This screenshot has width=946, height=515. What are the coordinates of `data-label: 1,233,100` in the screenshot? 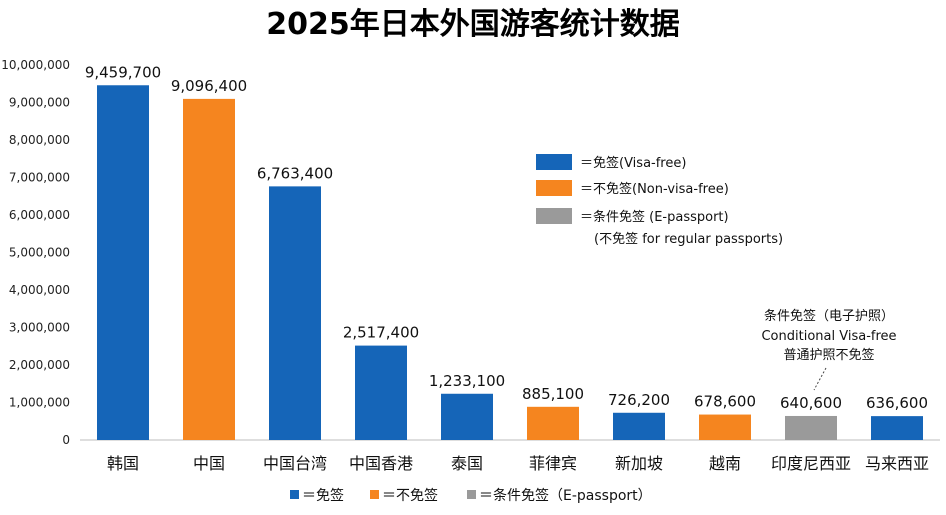 It's located at (467, 381).